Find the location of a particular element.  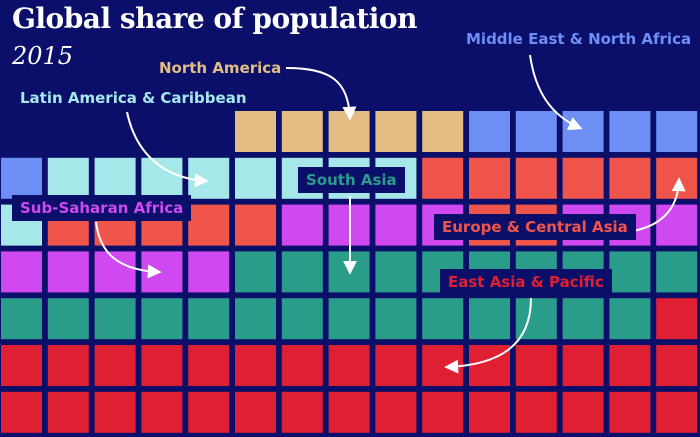

label-europe-central-asia: Europe & Central Asia is located at coordinates (535, 227).